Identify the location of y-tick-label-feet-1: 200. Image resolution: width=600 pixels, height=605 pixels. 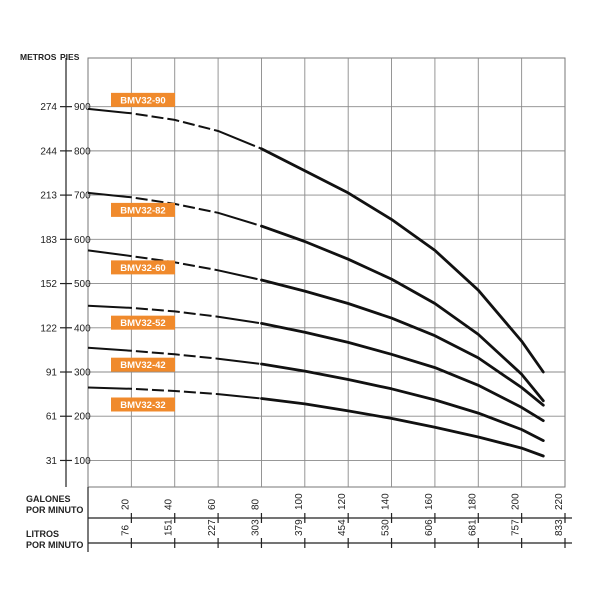
(82, 417).